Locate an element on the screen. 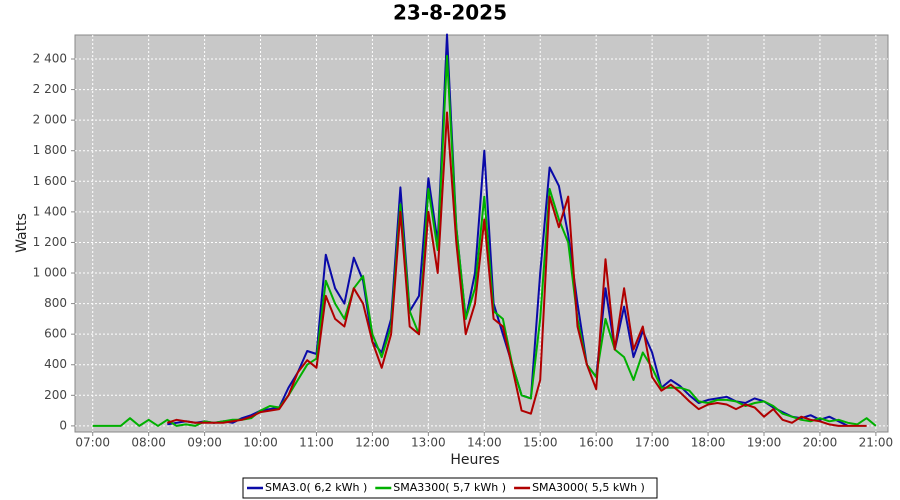  legend-box is located at coordinates (450, 488).